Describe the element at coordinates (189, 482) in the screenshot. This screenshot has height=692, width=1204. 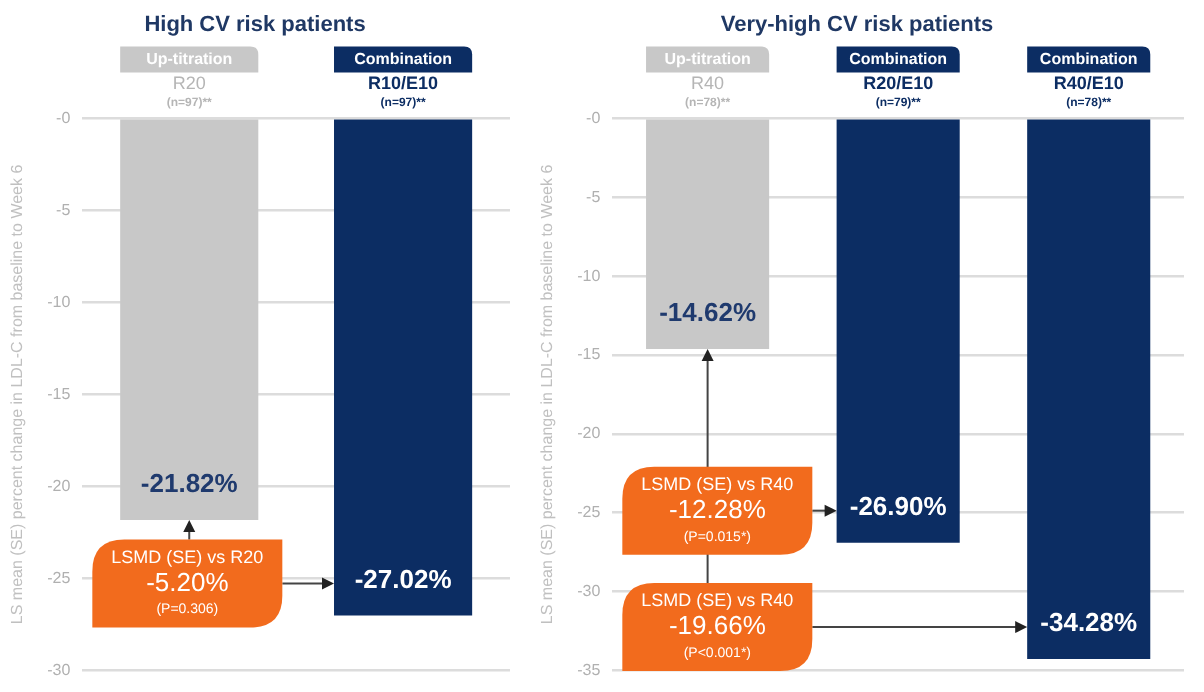
I see `data-label: -21.82%` at that location.